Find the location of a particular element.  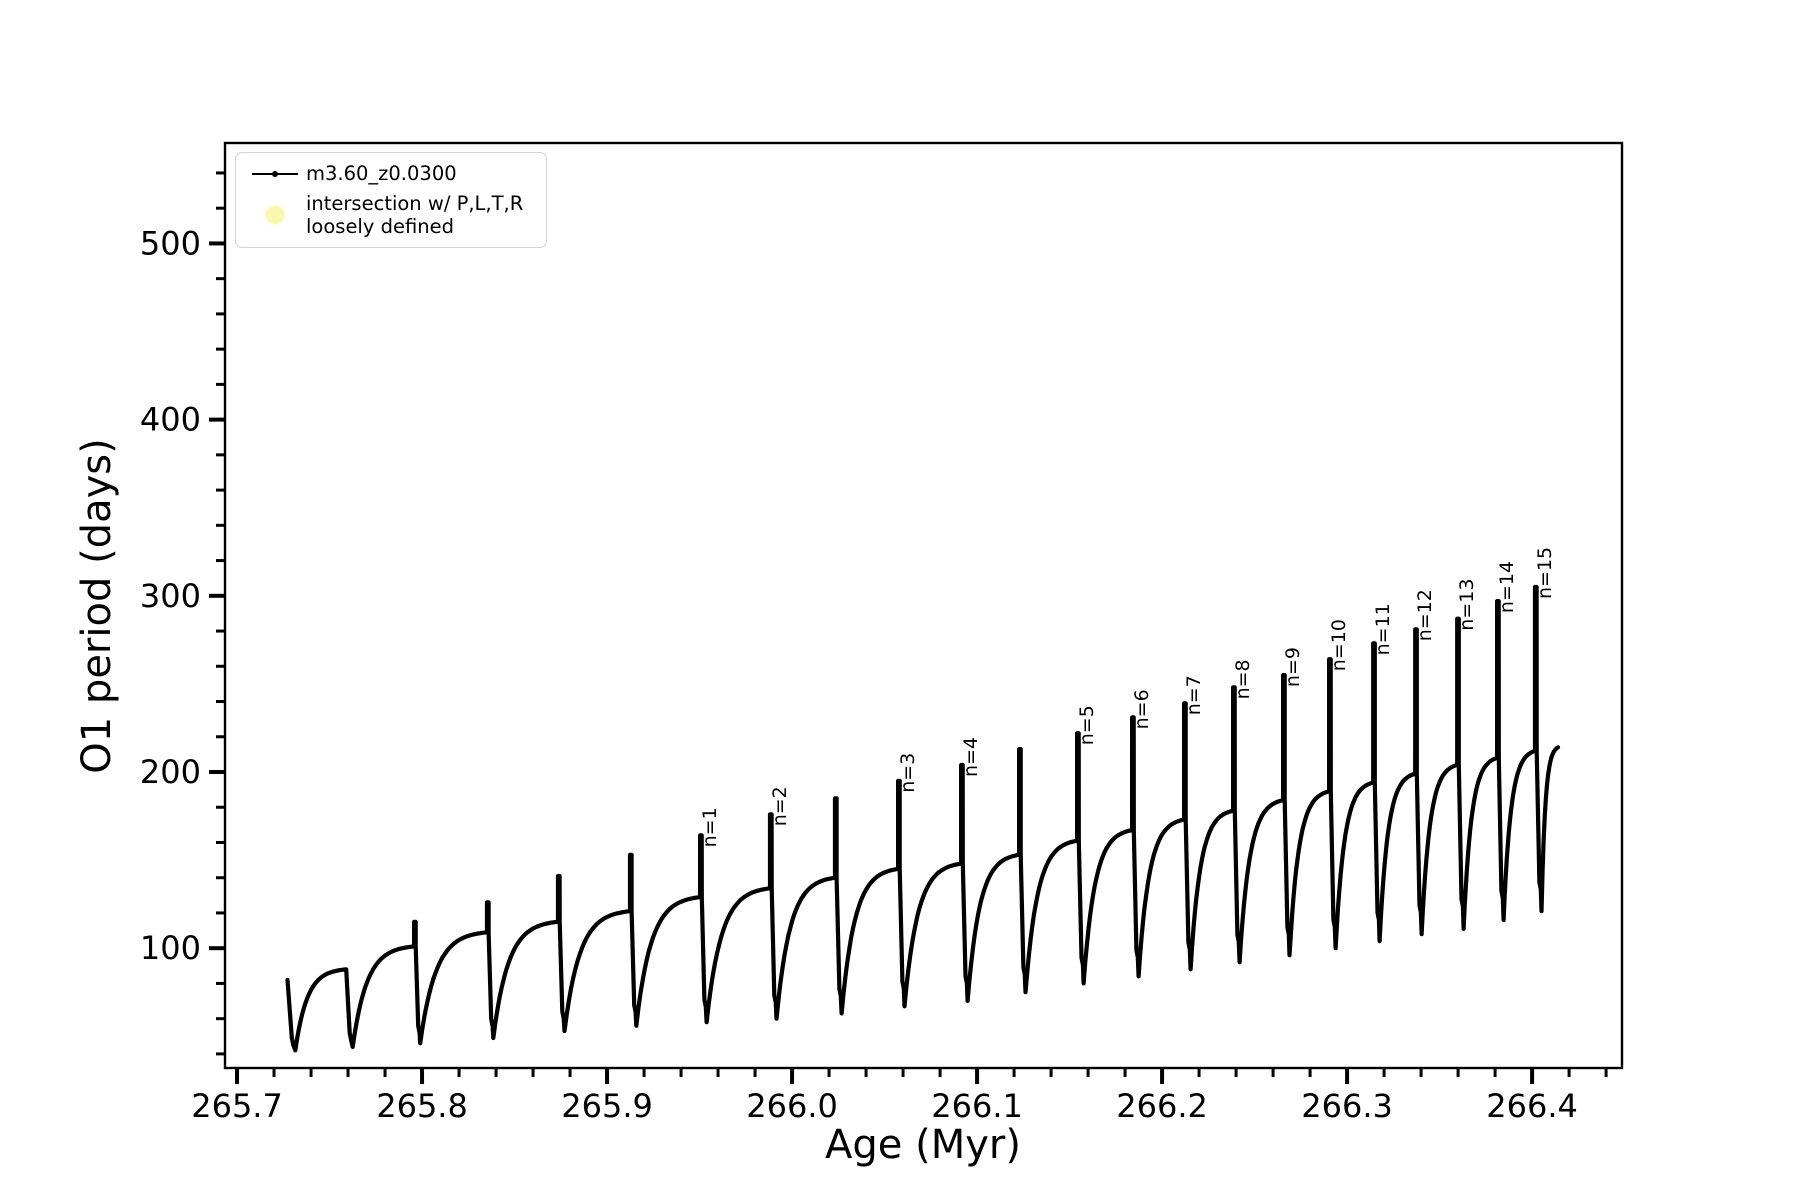

legend-line-sample is located at coordinates (275, 173).